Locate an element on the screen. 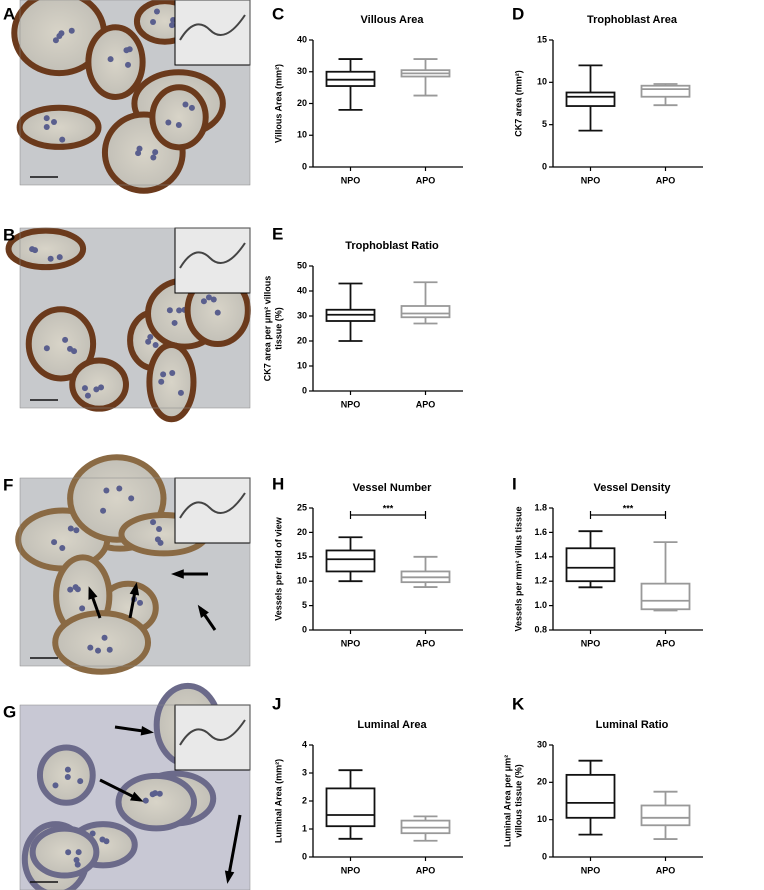 This screenshot has width=764, height=890. panel-letter: E is located at coordinates (277, 233).